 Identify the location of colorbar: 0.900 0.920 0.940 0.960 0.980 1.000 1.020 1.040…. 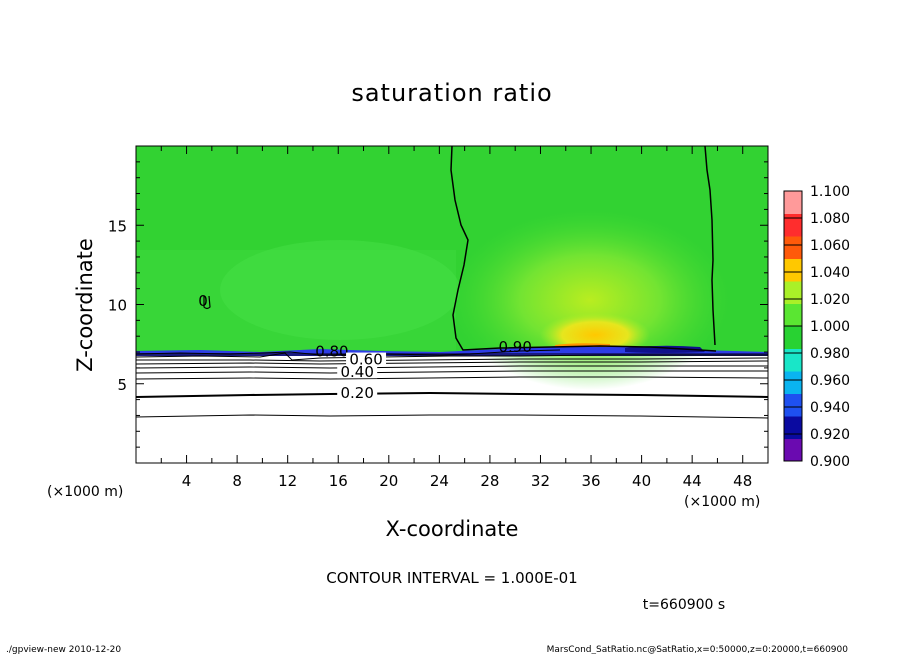
(816, 327).